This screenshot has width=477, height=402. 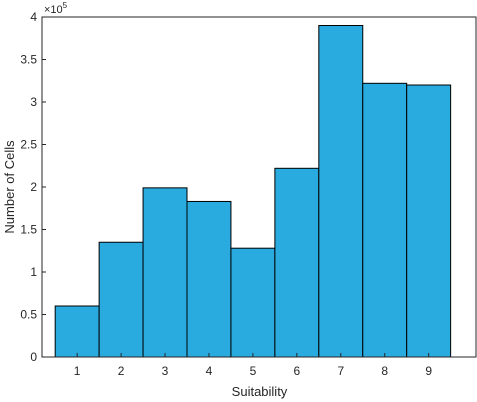 I want to click on y-tick-label: 2.5, so click(x=28, y=145).